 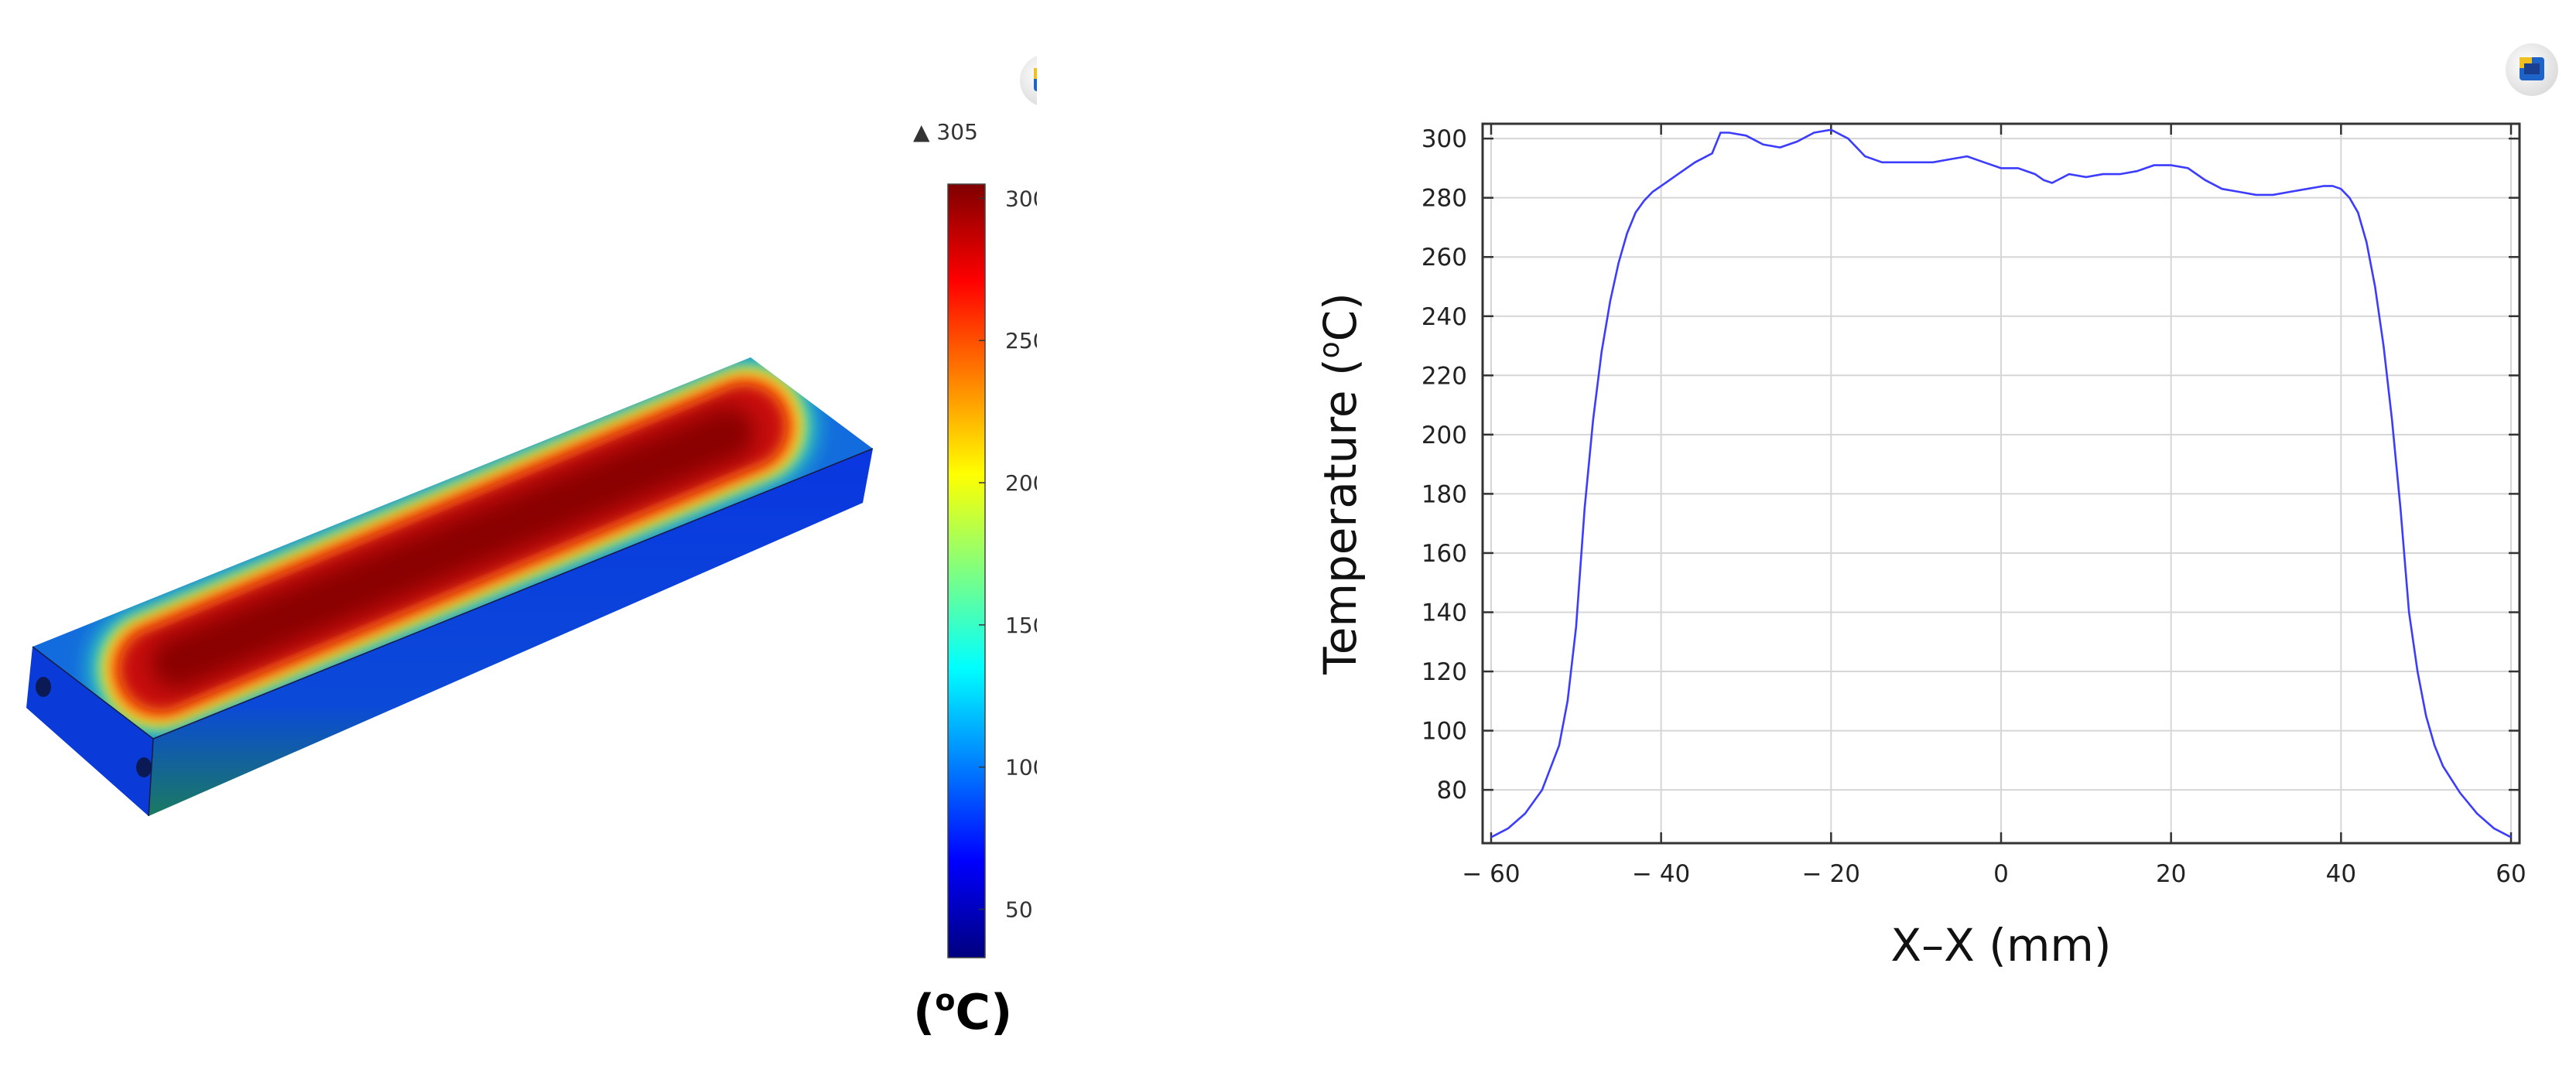 I want to click on x-tick-label: 60, so click(x=2511, y=874).